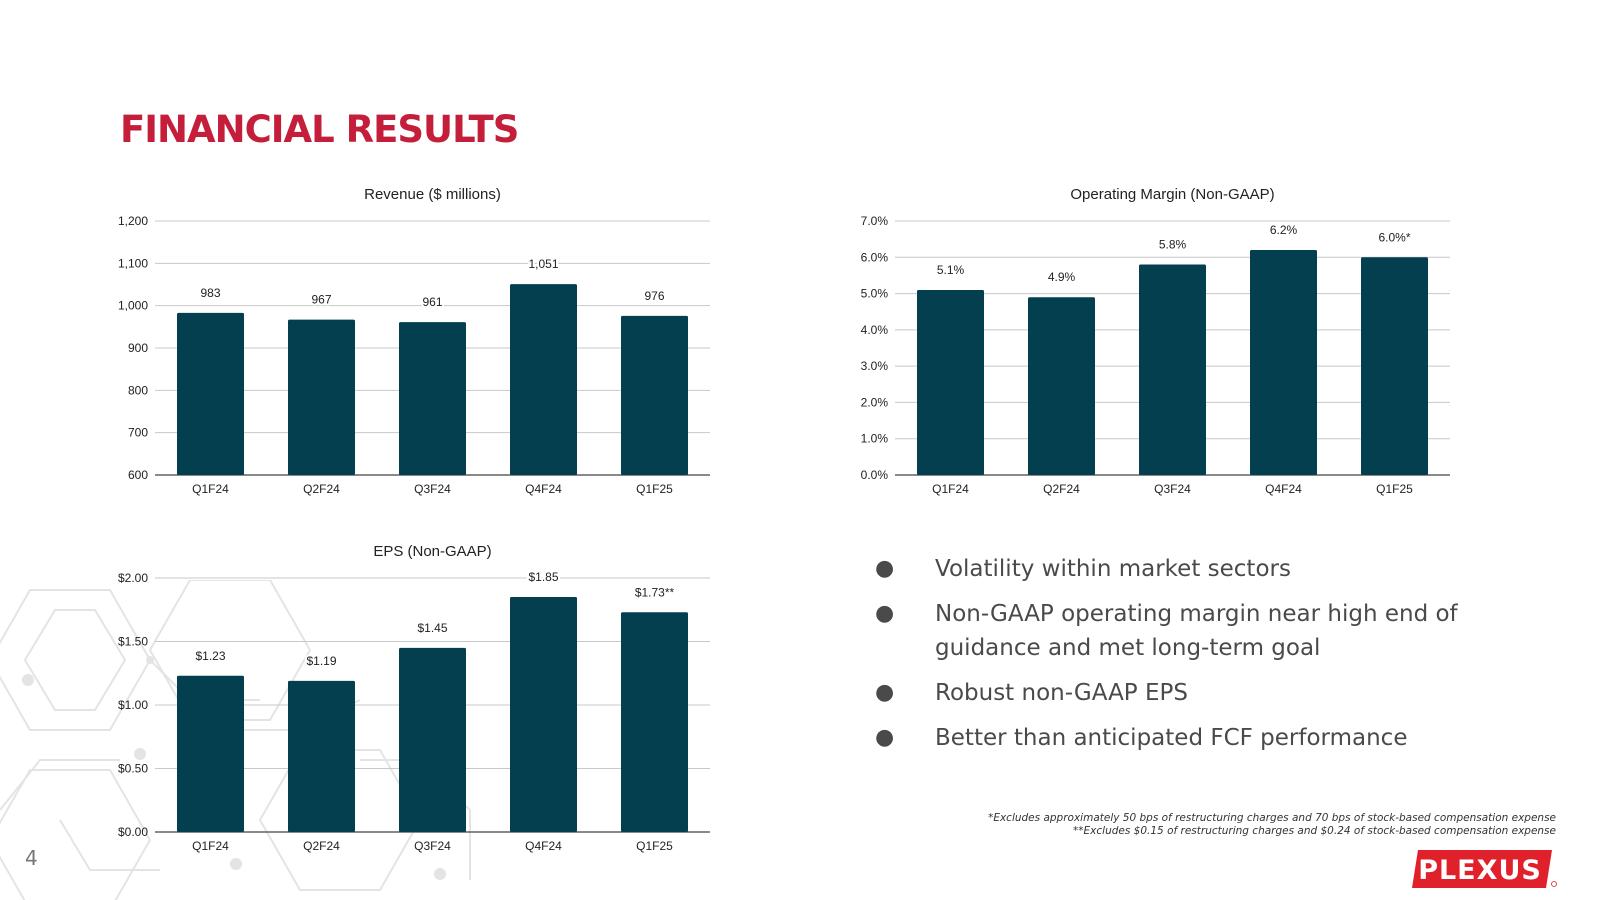 The image size is (1600, 900). Describe the element at coordinates (31, 858) in the screenshot. I see `page-number: 4` at that location.